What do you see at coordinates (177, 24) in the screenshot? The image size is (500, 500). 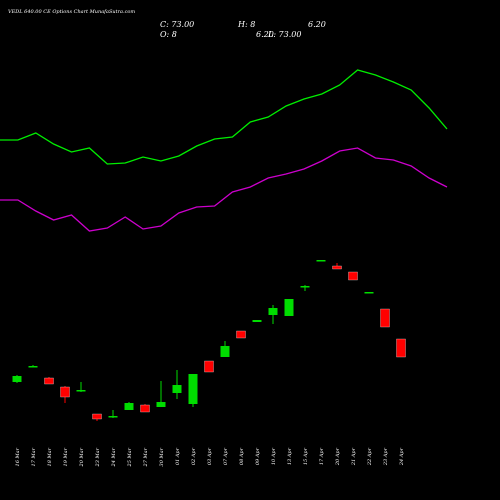 I see `ohlc-label: C: 73.00` at bounding box center [177, 24].